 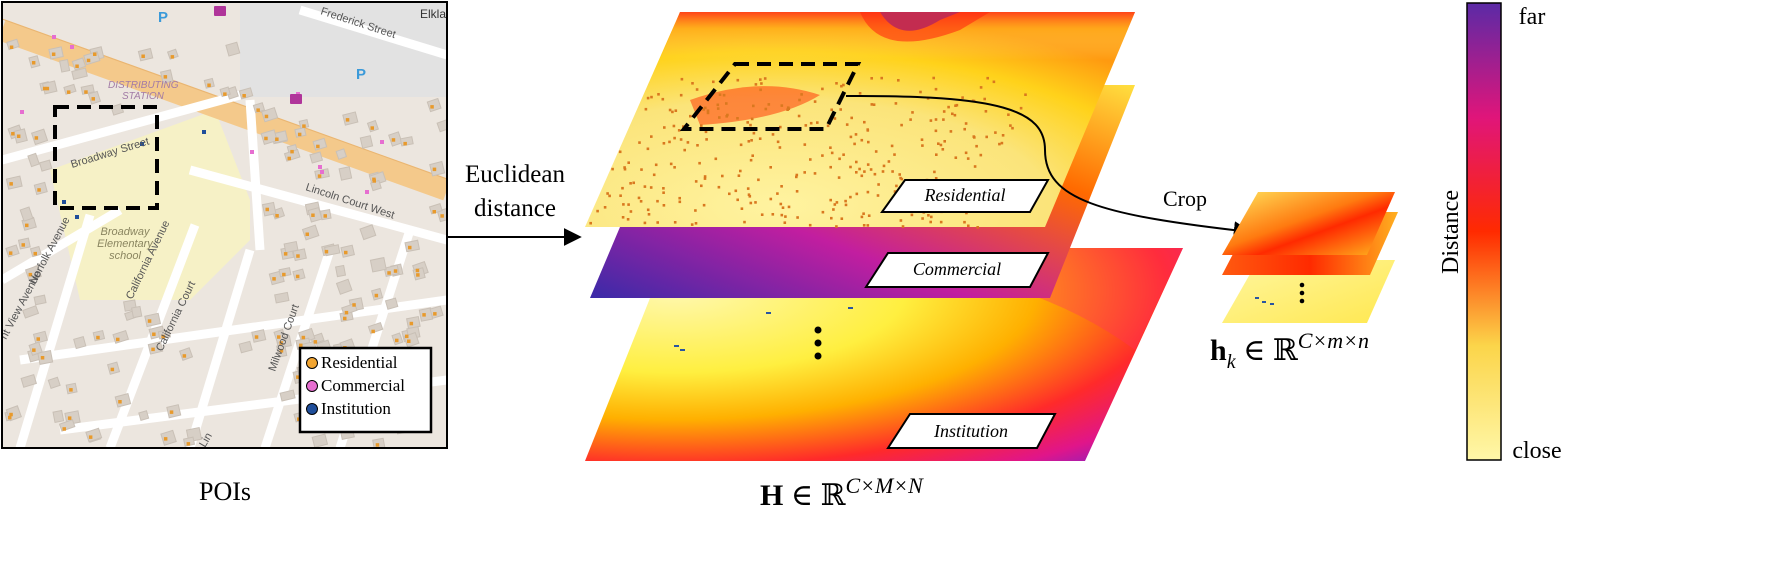 What do you see at coordinates (163, 17) in the screenshot?
I see `parking-icon: P` at bounding box center [163, 17].